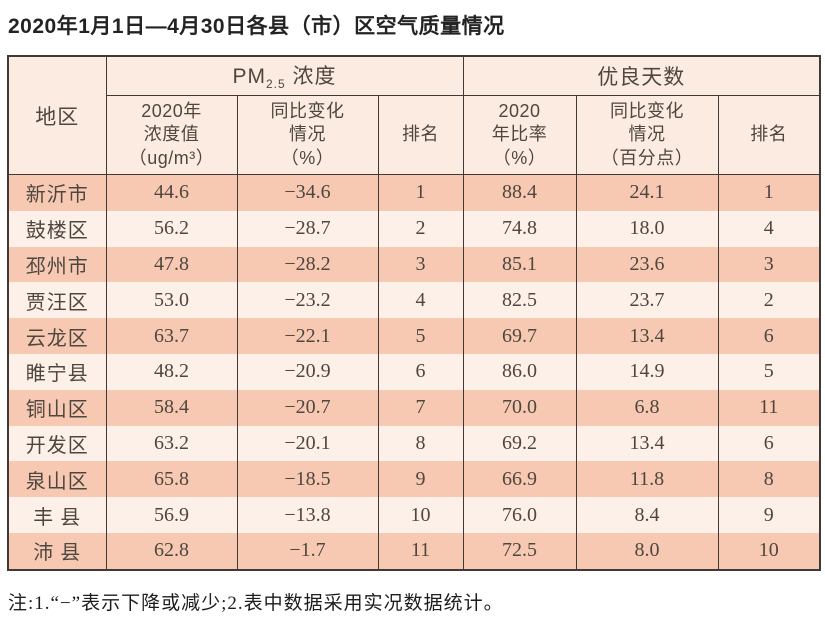  What do you see at coordinates (57, 371) in the screenshot?
I see `cell-region: 睢宁县` at bounding box center [57, 371].